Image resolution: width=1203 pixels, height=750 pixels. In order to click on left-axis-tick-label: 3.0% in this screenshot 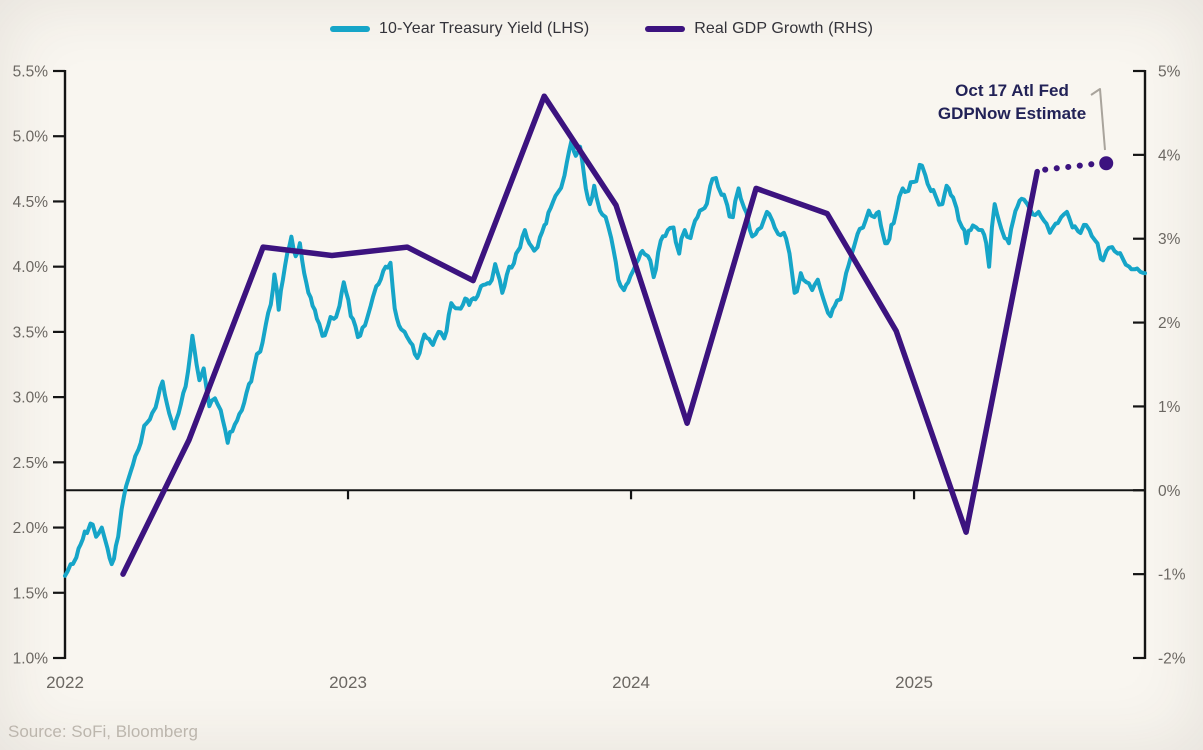, I will do `click(31, 398)`.